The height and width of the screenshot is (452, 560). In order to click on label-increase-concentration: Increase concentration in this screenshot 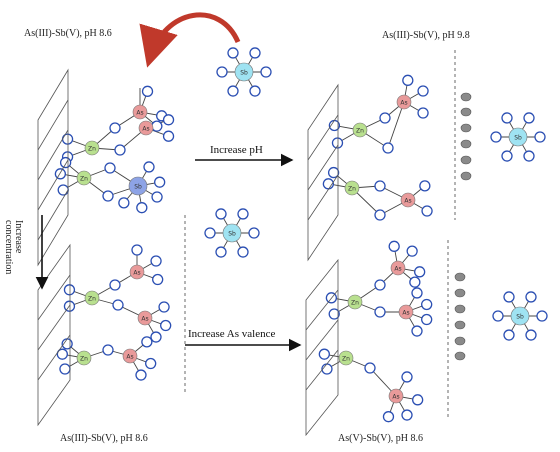, I will do `click(22, 260)`.